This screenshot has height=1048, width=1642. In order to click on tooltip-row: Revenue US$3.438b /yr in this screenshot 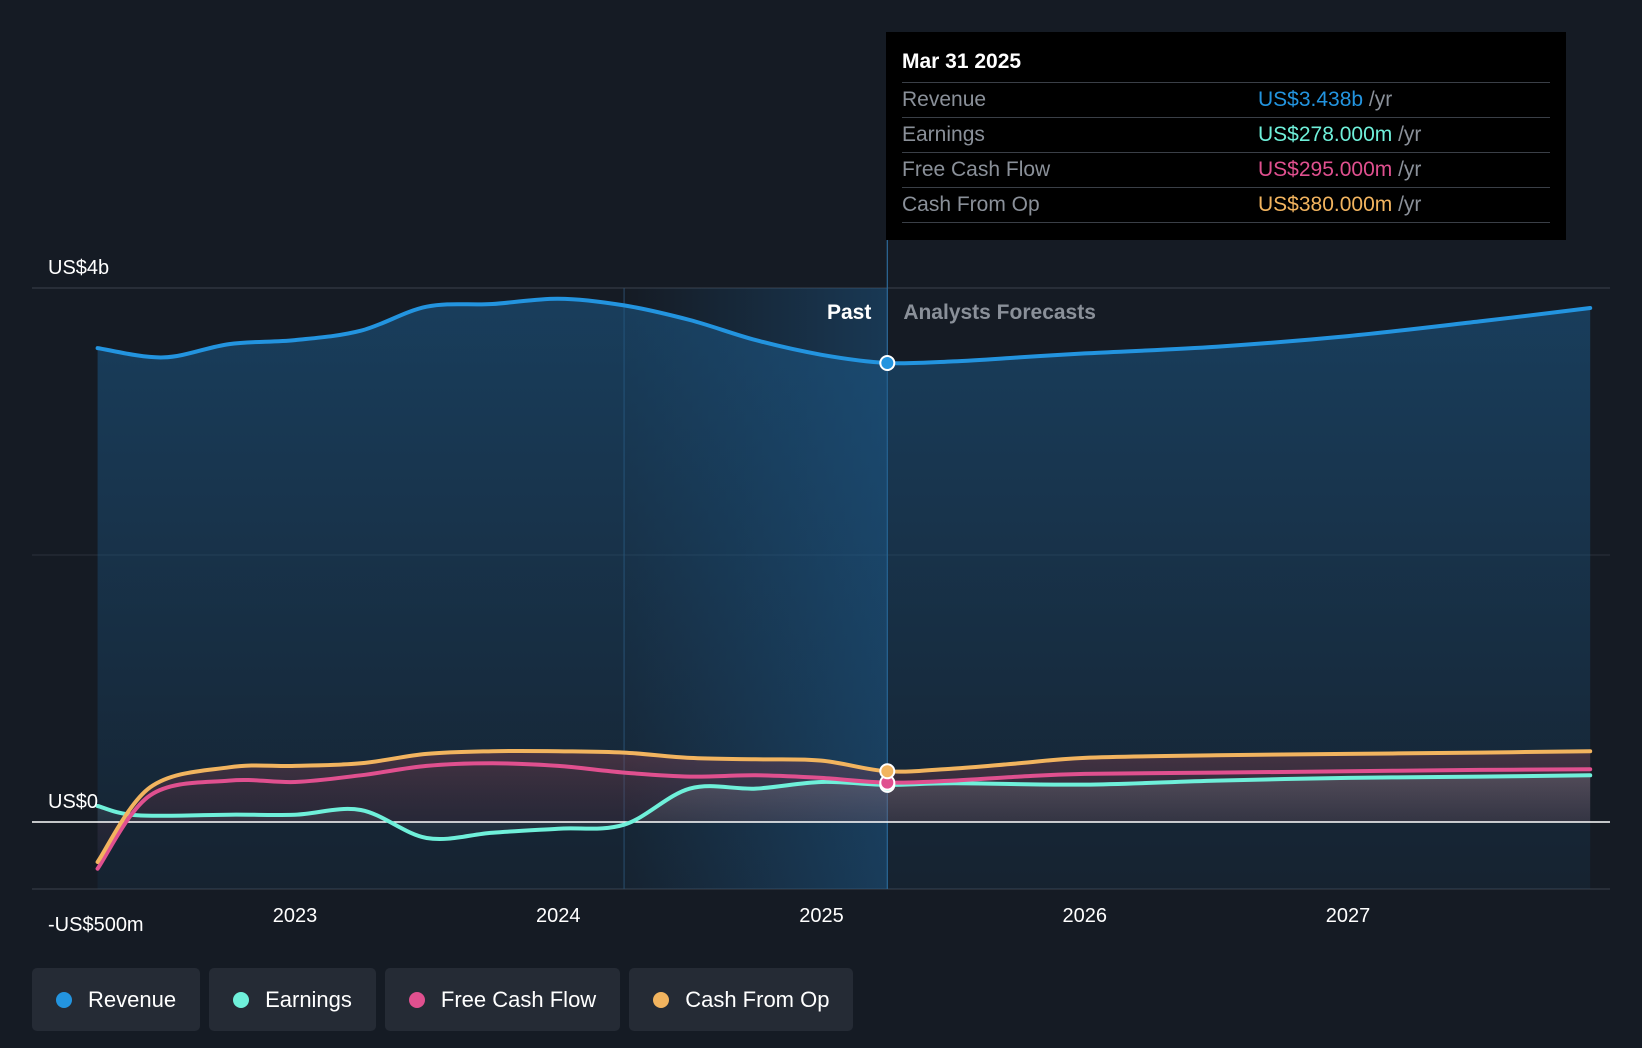, I will do `click(1226, 99)`.